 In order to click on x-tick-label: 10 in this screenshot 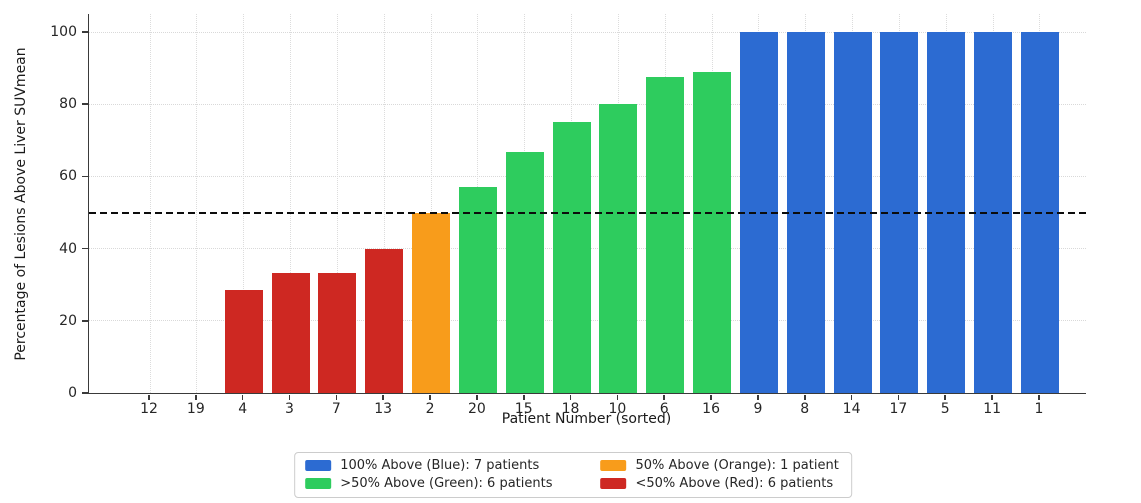, I will do `click(617, 409)`.